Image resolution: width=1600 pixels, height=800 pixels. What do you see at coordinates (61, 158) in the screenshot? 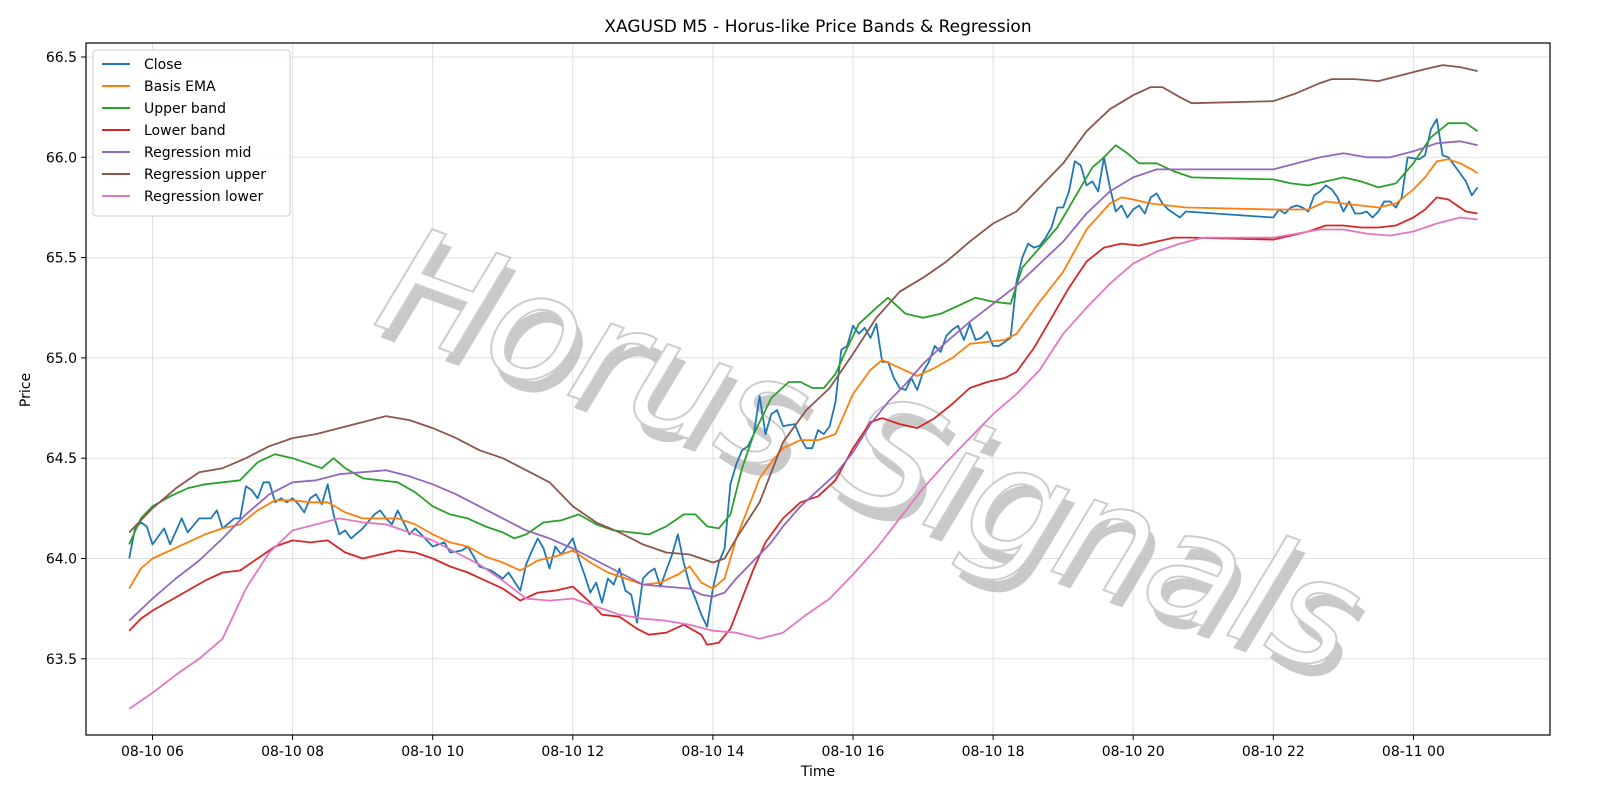
I see `y-tick-label: 66.0` at bounding box center [61, 158].